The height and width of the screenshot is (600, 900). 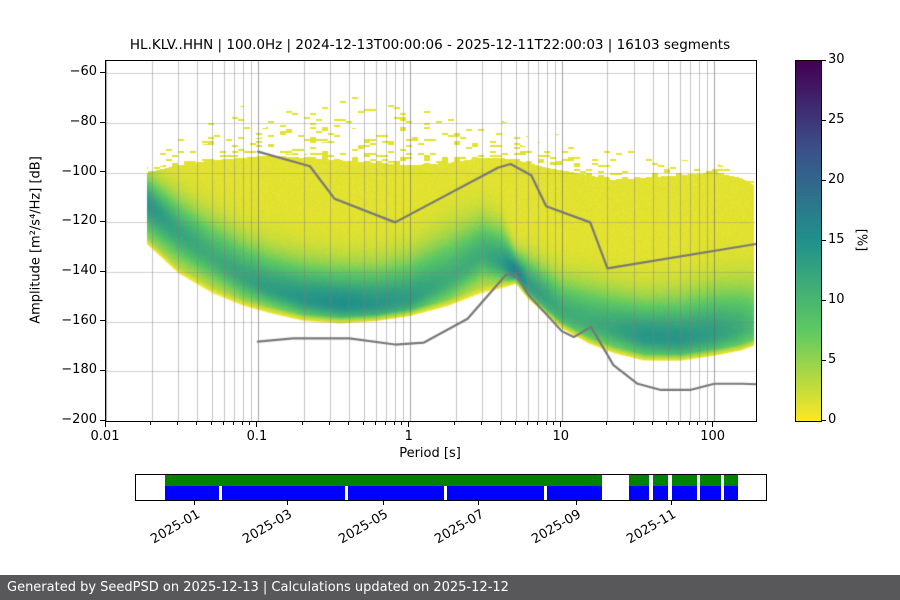 I want to click on x-axis-label: Period [s], so click(x=430, y=453).